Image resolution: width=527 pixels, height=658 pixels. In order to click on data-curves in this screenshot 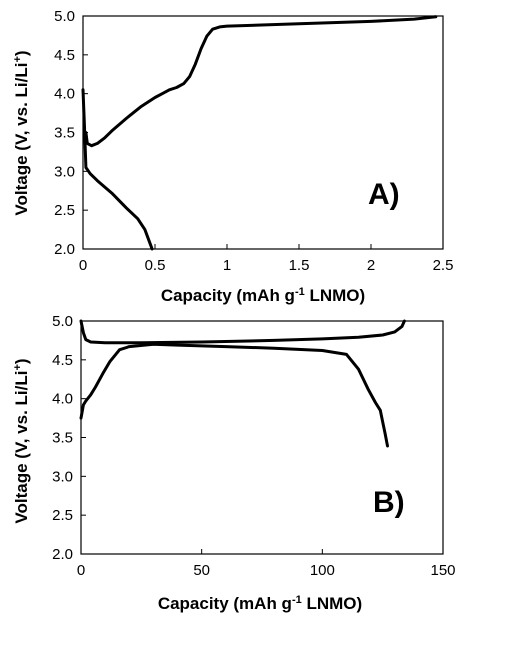, I will do `click(242, 383)`.